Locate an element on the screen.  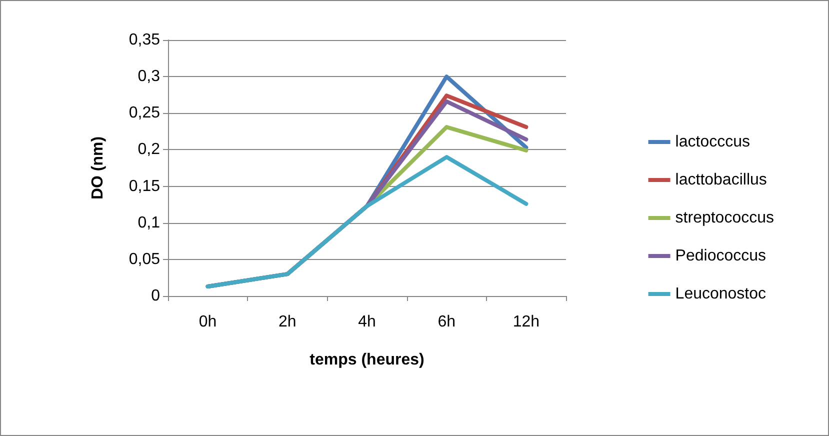
y-tick-label: 0,25 is located at coordinates (144, 113).